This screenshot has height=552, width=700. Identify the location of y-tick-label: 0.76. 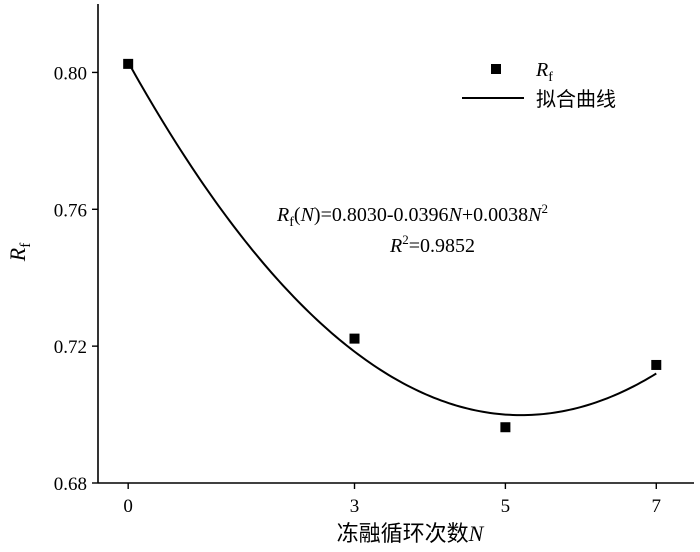
(70, 210).